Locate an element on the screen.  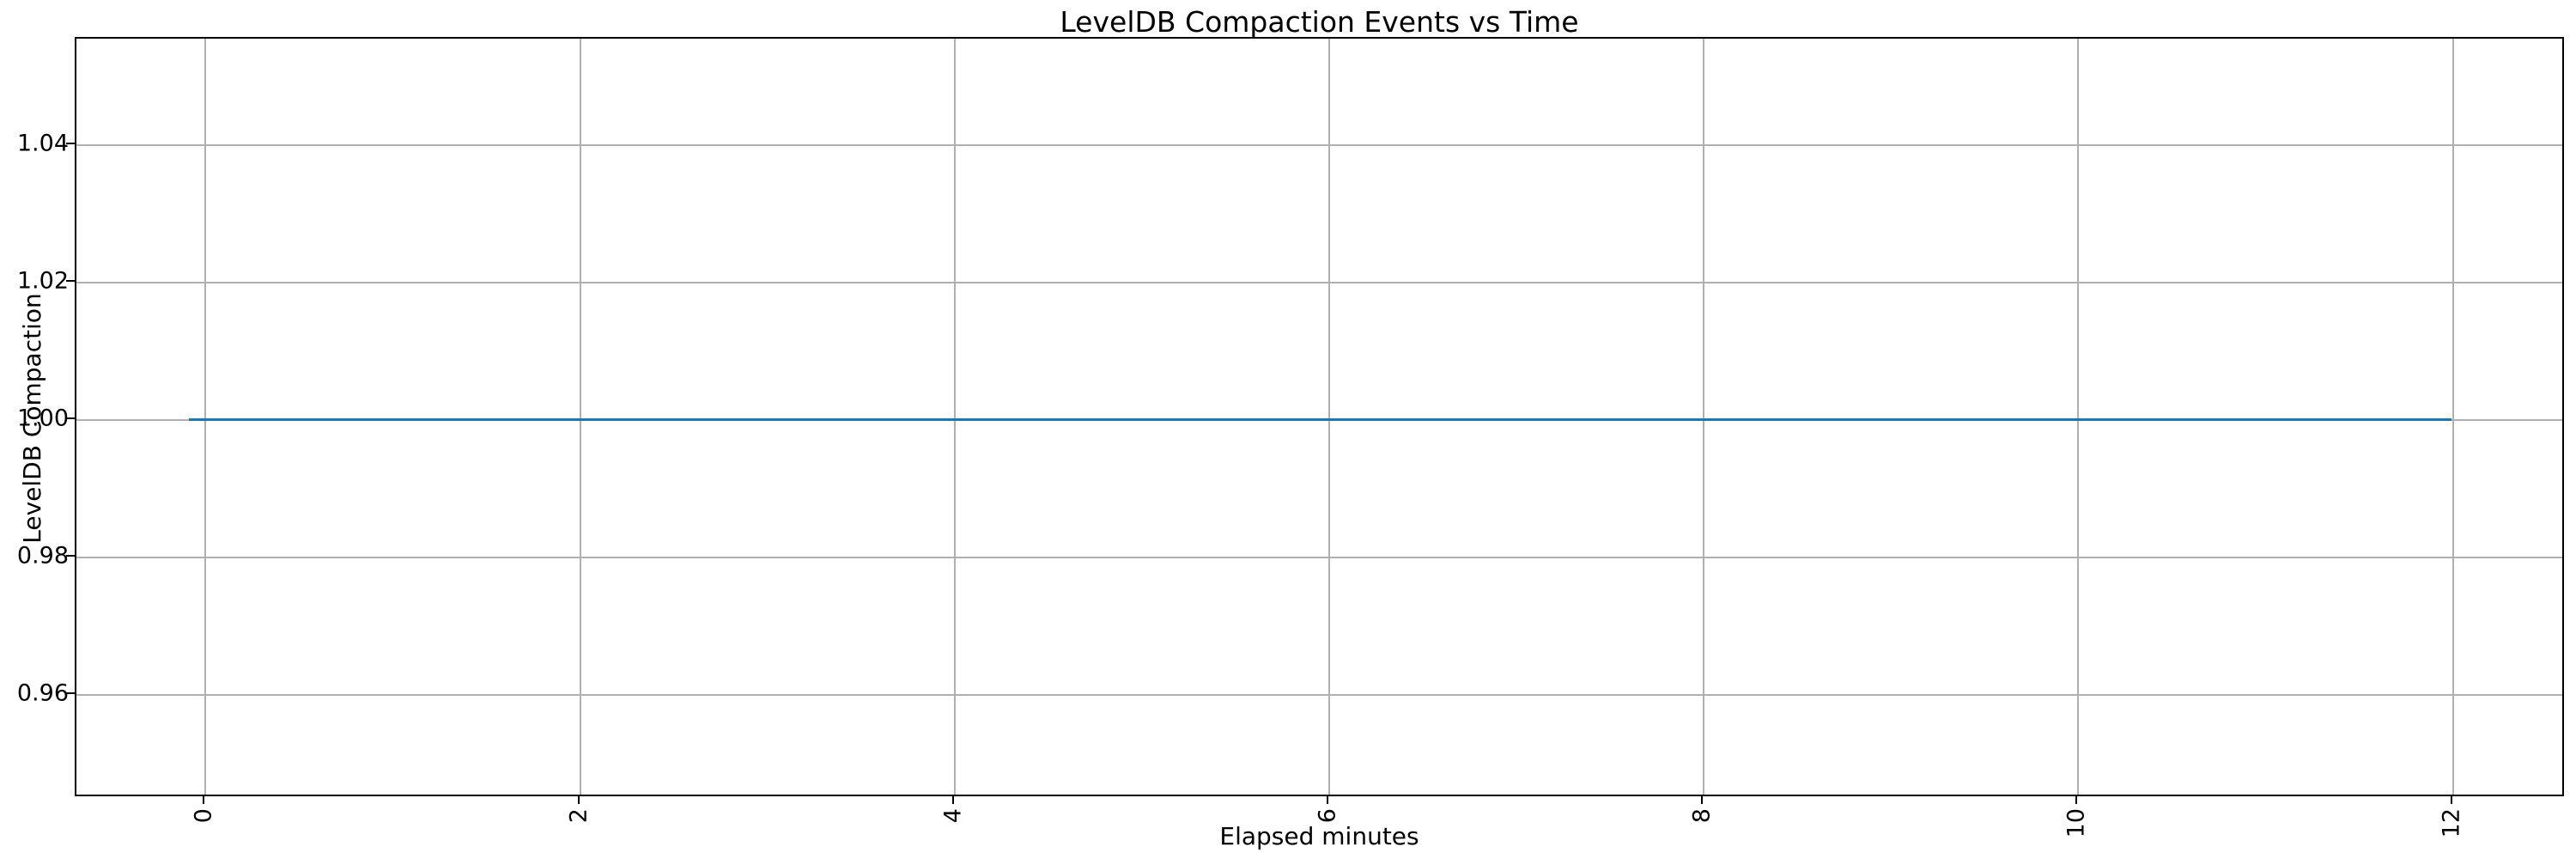
y-tick-label-1-00: 1.00 is located at coordinates (42, 418).